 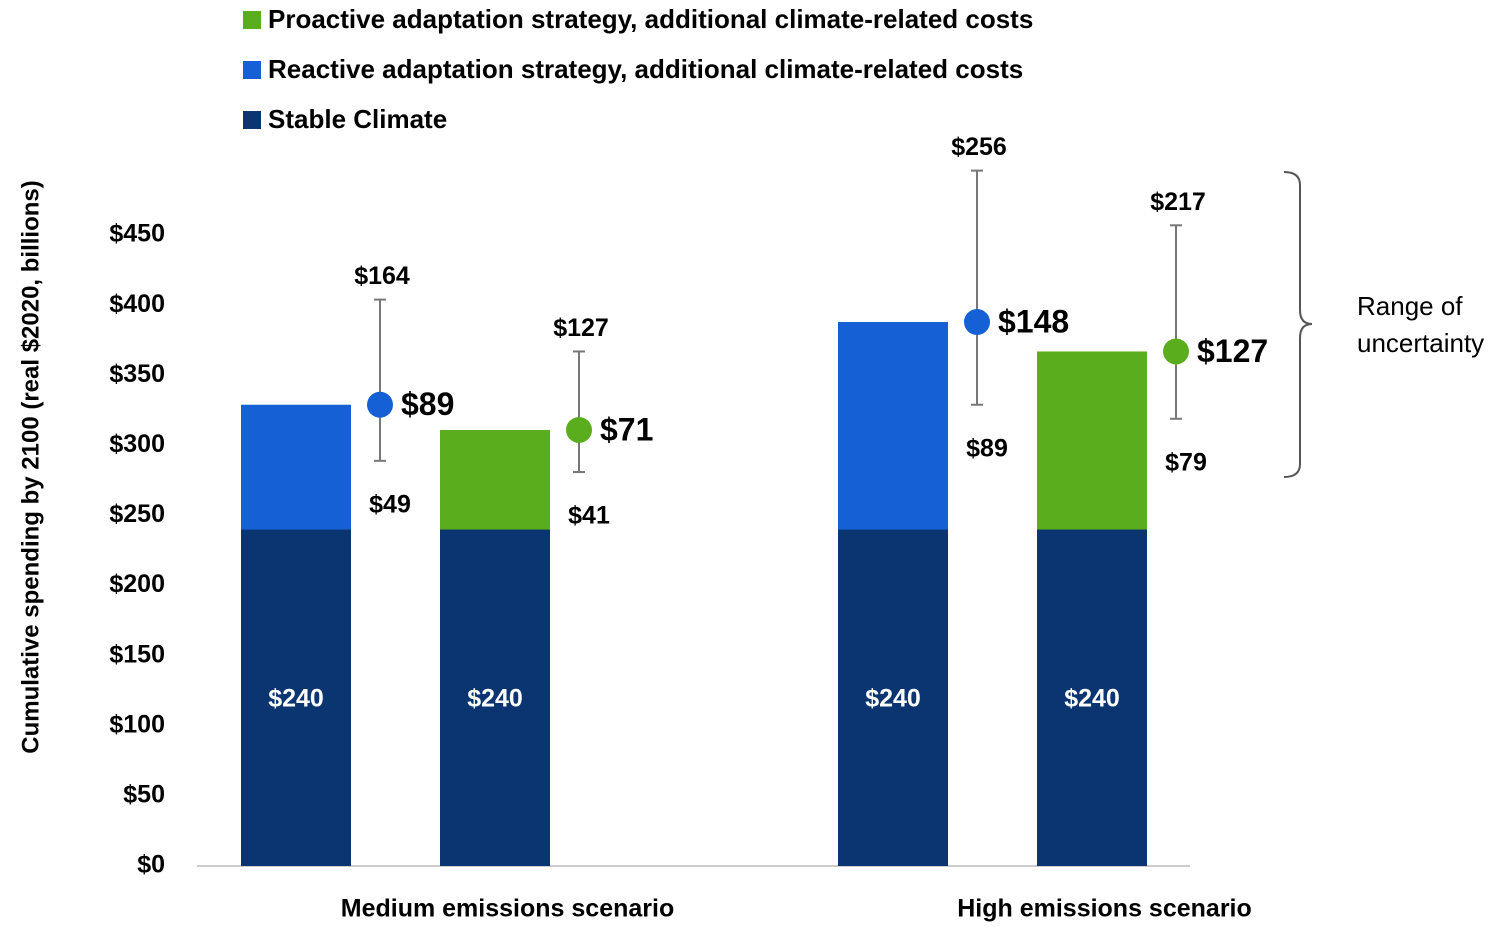 What do you see at coordinates (581, 328) in the screenshot?
I see `high-label: $127` at bounding box center [581, 328].